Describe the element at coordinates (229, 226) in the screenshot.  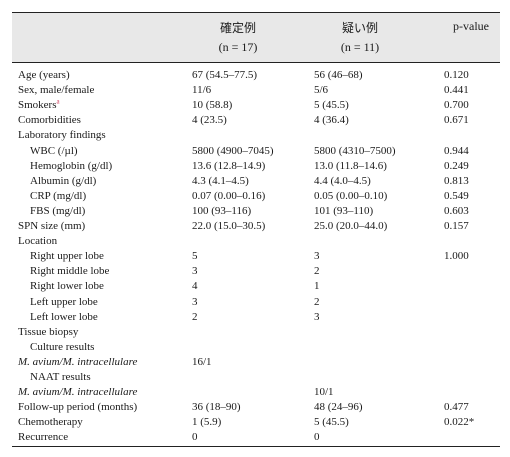
I see `confirmed-value: 22.0 (15.0–30.5)` at that location.